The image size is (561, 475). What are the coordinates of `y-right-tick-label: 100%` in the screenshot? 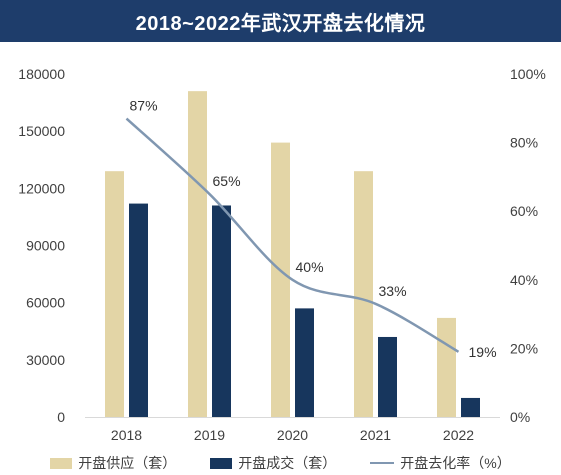 It's located at (528, 74).